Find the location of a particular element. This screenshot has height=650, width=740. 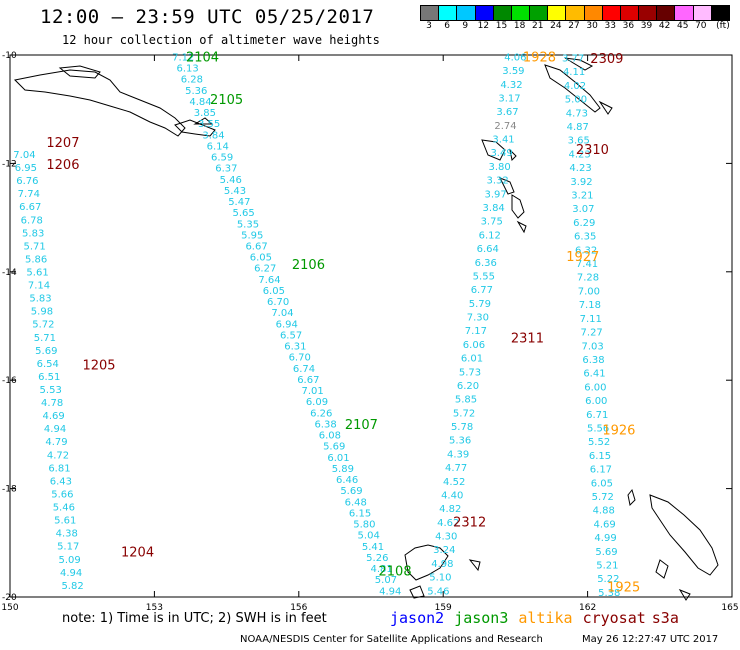

wave-height-value: 5.61 is located at coordinates (37, 272).